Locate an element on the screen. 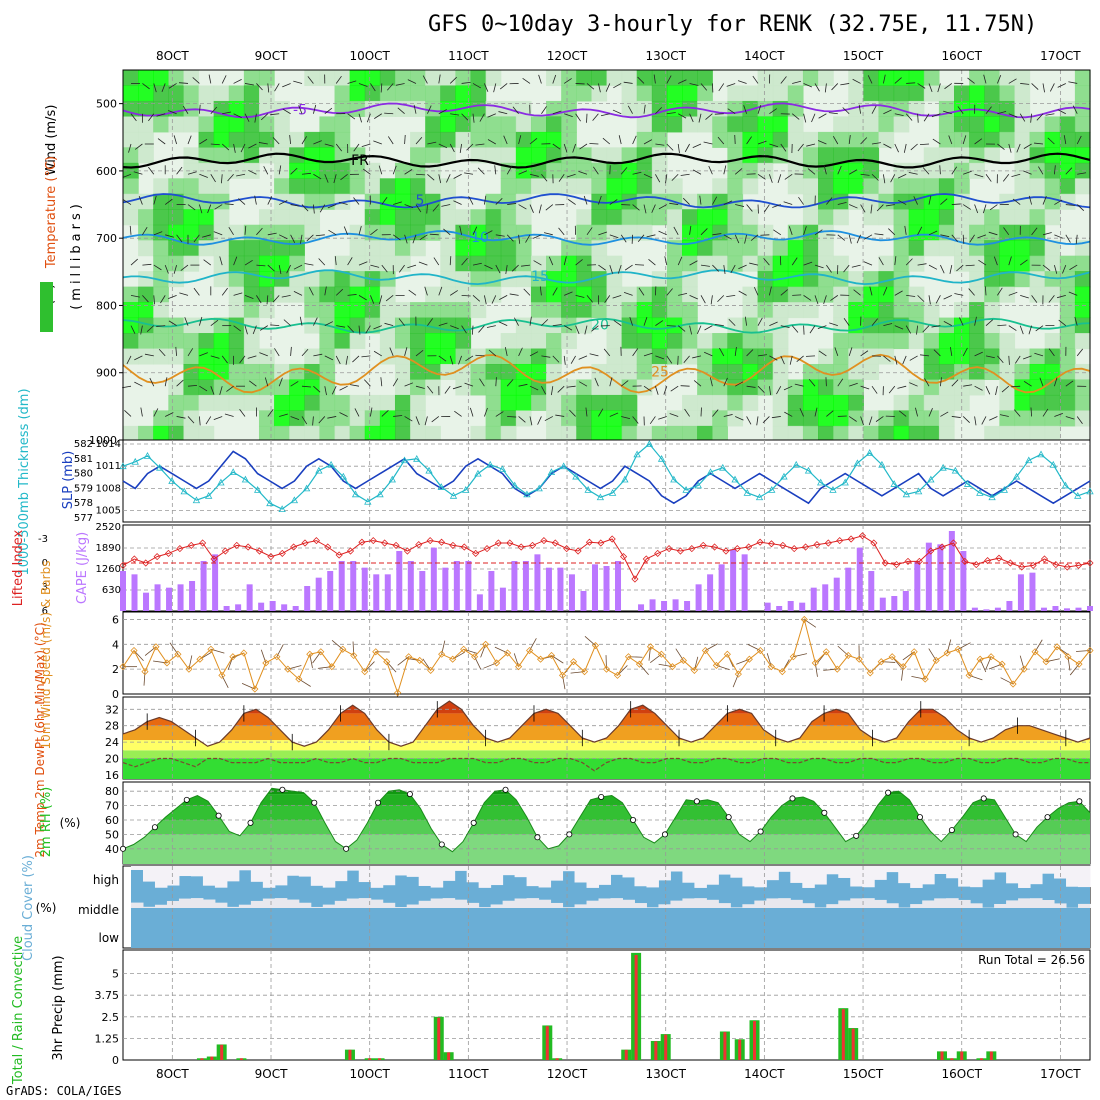 This screenshot has height=1100, width=1100. temp-tick-label: 32 is located at coordinates (112, 709).